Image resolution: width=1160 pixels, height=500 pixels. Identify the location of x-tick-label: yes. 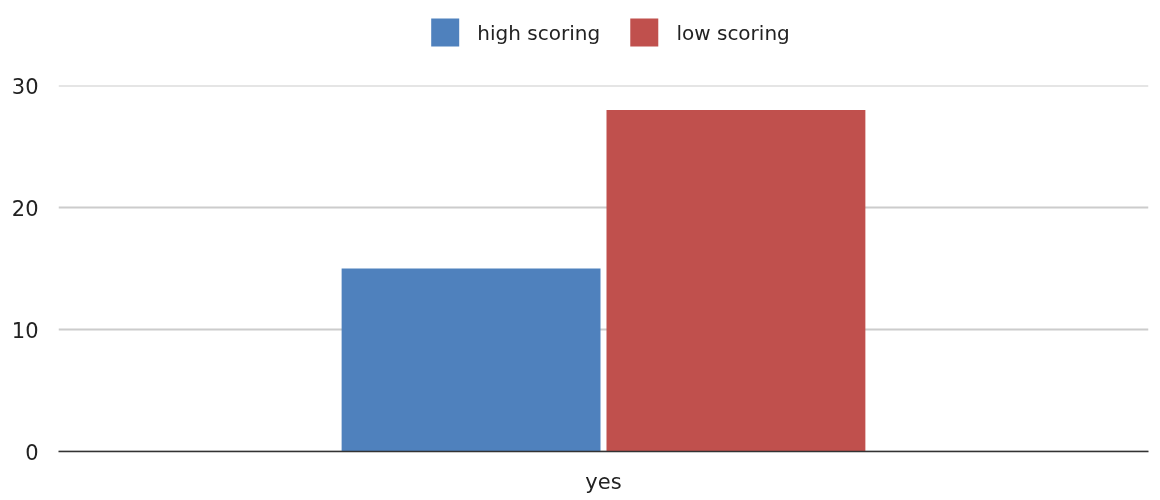
(603, 481).